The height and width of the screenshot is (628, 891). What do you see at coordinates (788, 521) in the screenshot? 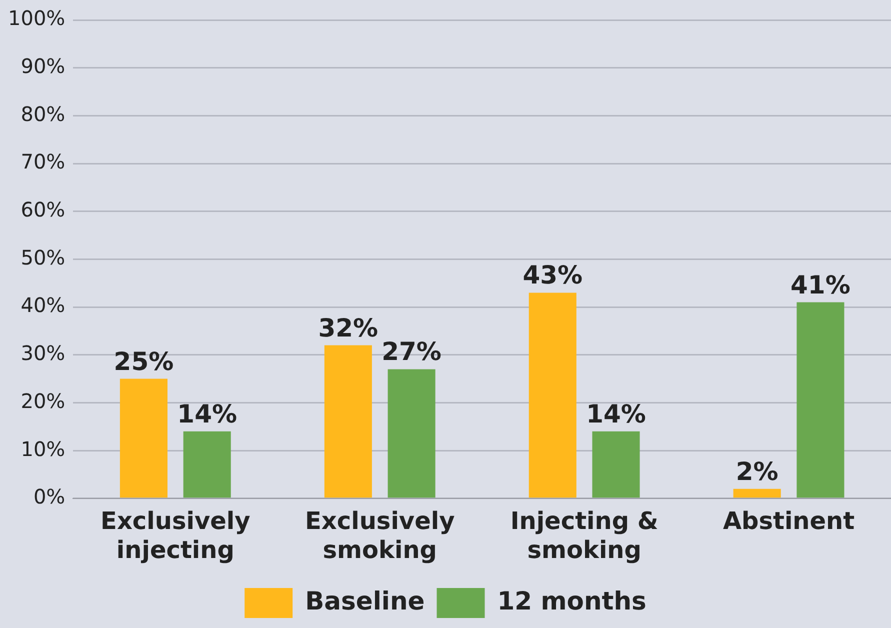
I see `x-tick-label: Abstinent` at bounding box center [788, 521].